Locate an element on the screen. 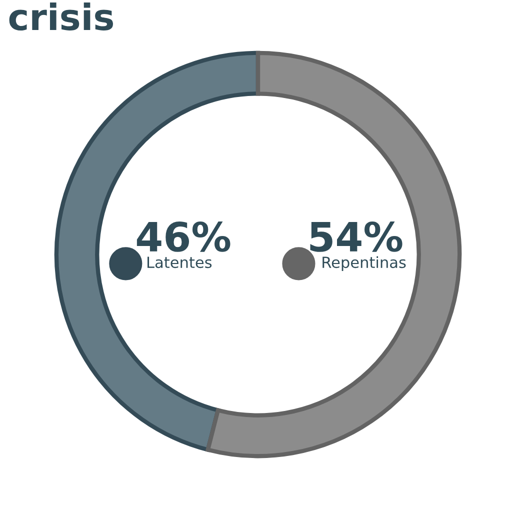 The image size is (516, 509). data-label: 46% is located at coordinates (183, 236).